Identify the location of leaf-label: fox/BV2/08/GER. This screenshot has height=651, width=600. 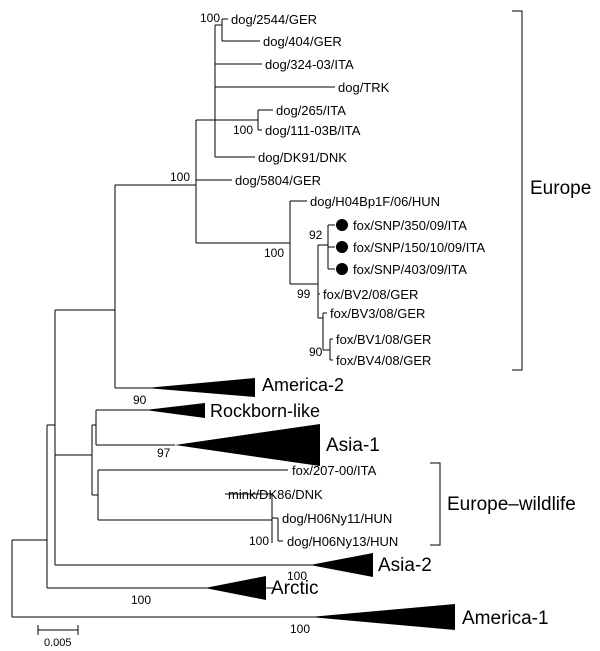
(370, 294).